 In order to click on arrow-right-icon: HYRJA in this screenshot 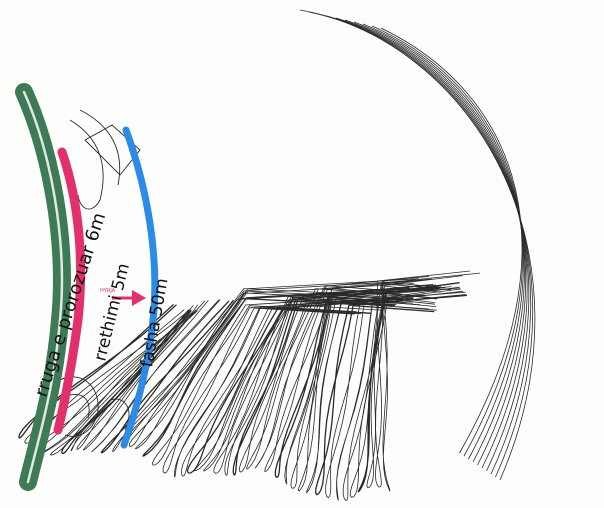, I will do `click(123, 297)`.